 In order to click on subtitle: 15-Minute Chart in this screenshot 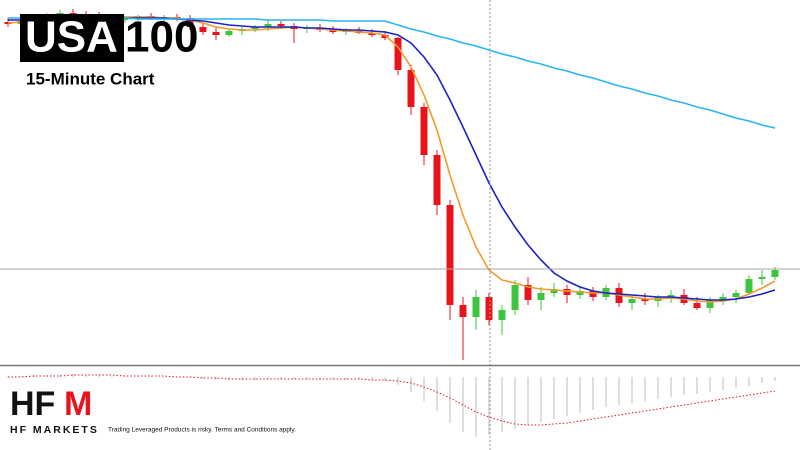, I will do `click(90, 78)`.